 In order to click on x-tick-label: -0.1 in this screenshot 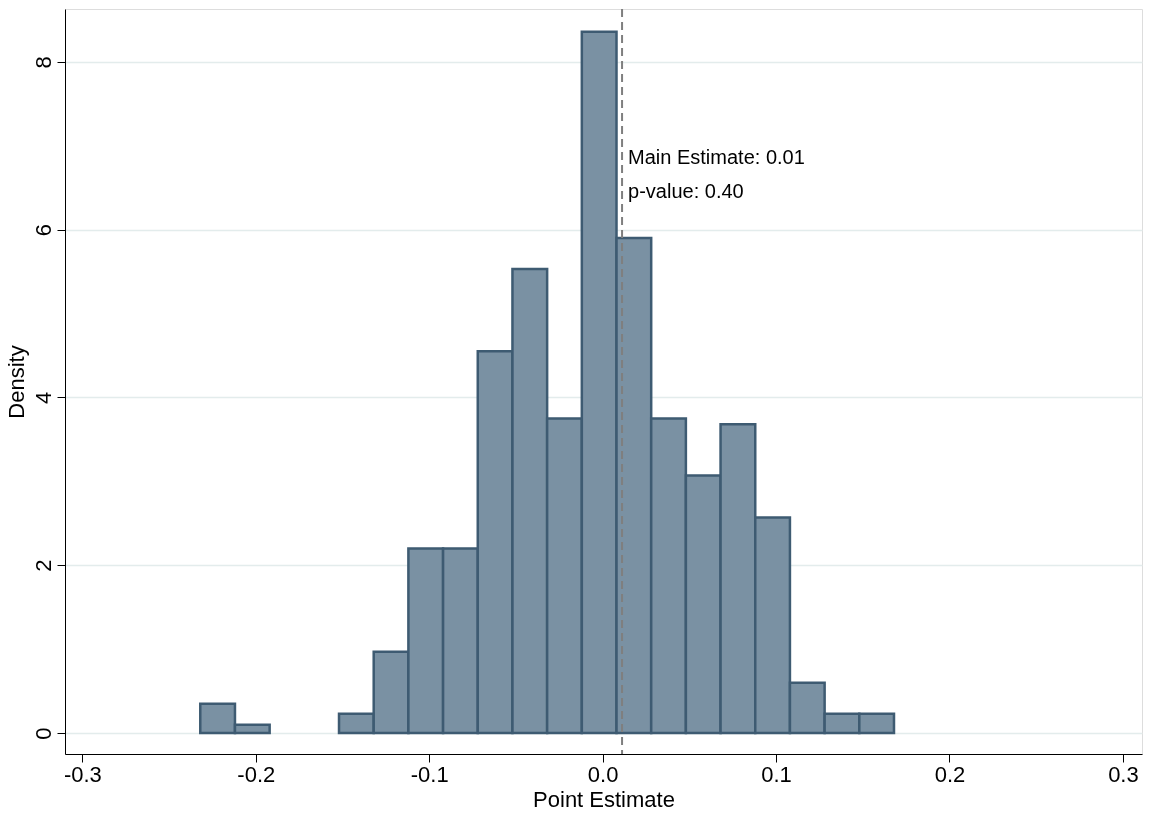, I will do `click(429, 774)`.